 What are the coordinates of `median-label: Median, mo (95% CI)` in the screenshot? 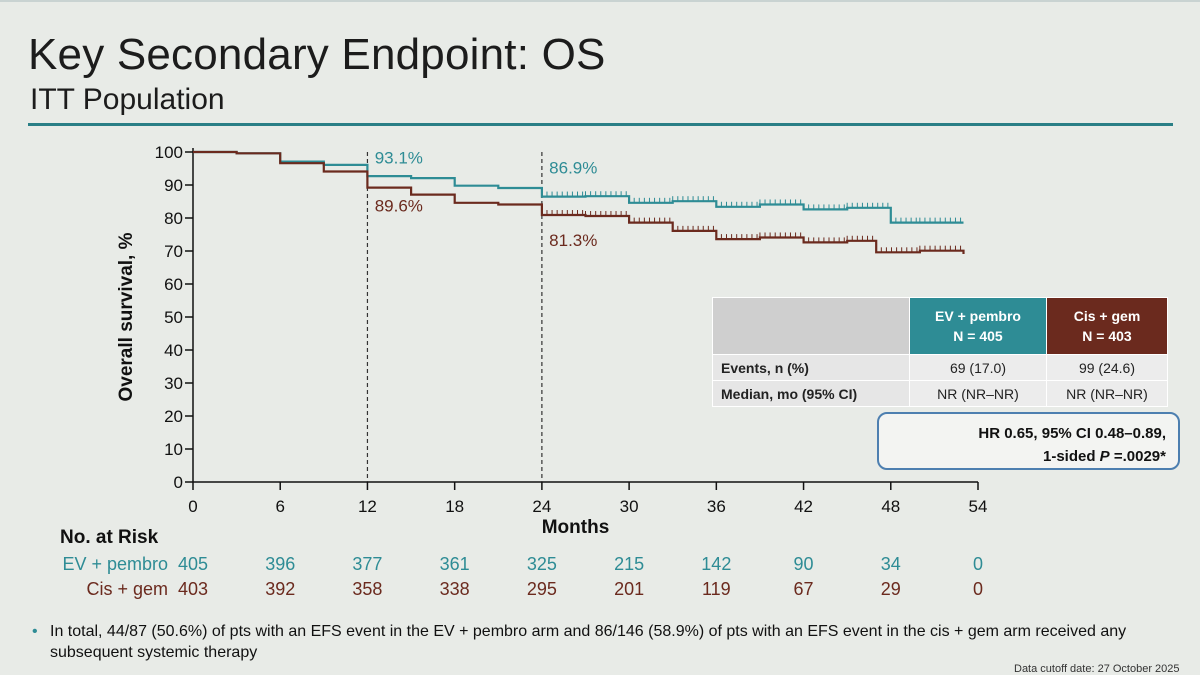 It's located at (811, 393).